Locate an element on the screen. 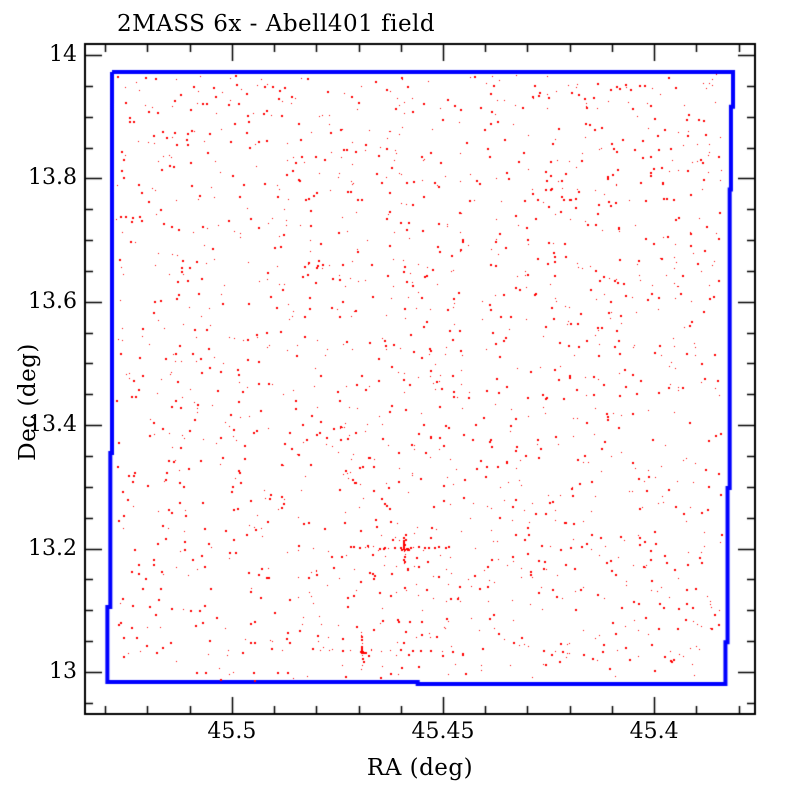 Image resolution: width=800 pixels, height=800 pixels. y-axis-label: Dec (deg) is located at coordinates (28, 402).